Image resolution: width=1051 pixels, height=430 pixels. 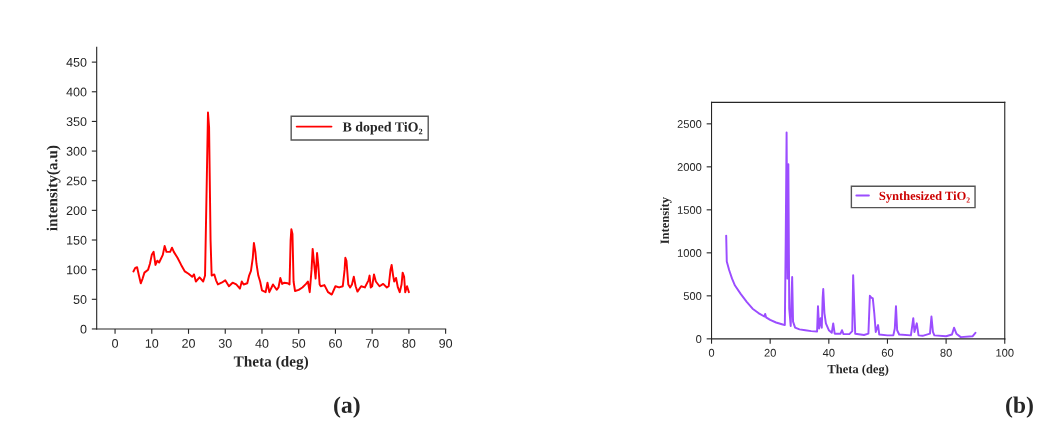 I want to click on legend-label: Synthesized TiO₂, so click(x=924, y=197).